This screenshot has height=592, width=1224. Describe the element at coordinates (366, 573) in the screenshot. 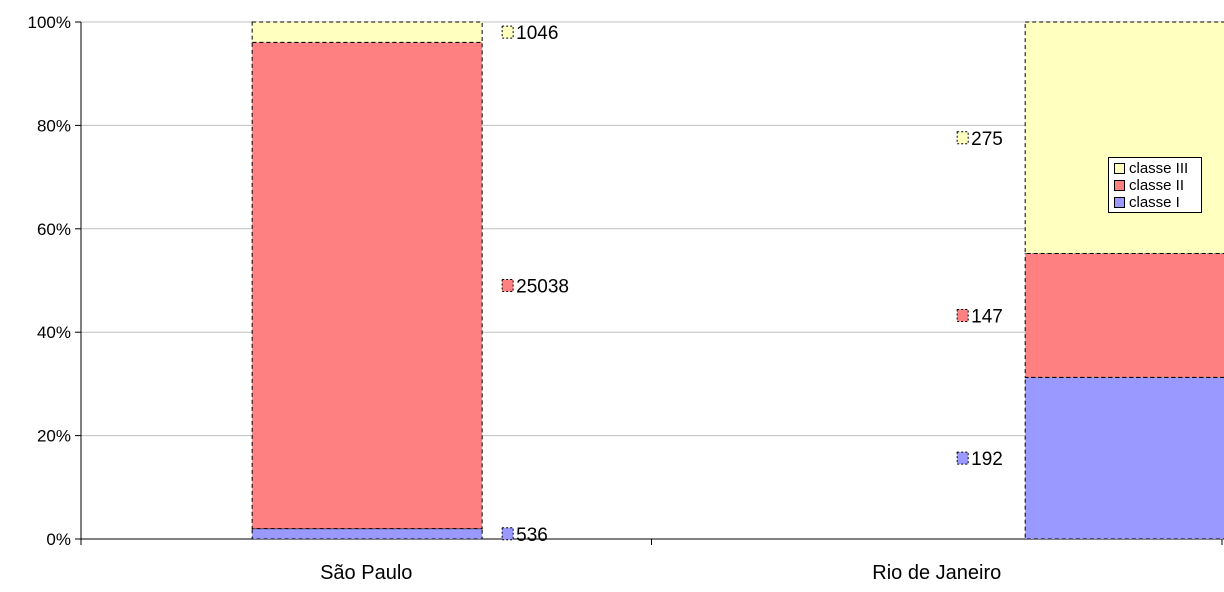

I see `x-tick-label: São Paulo` at that location.